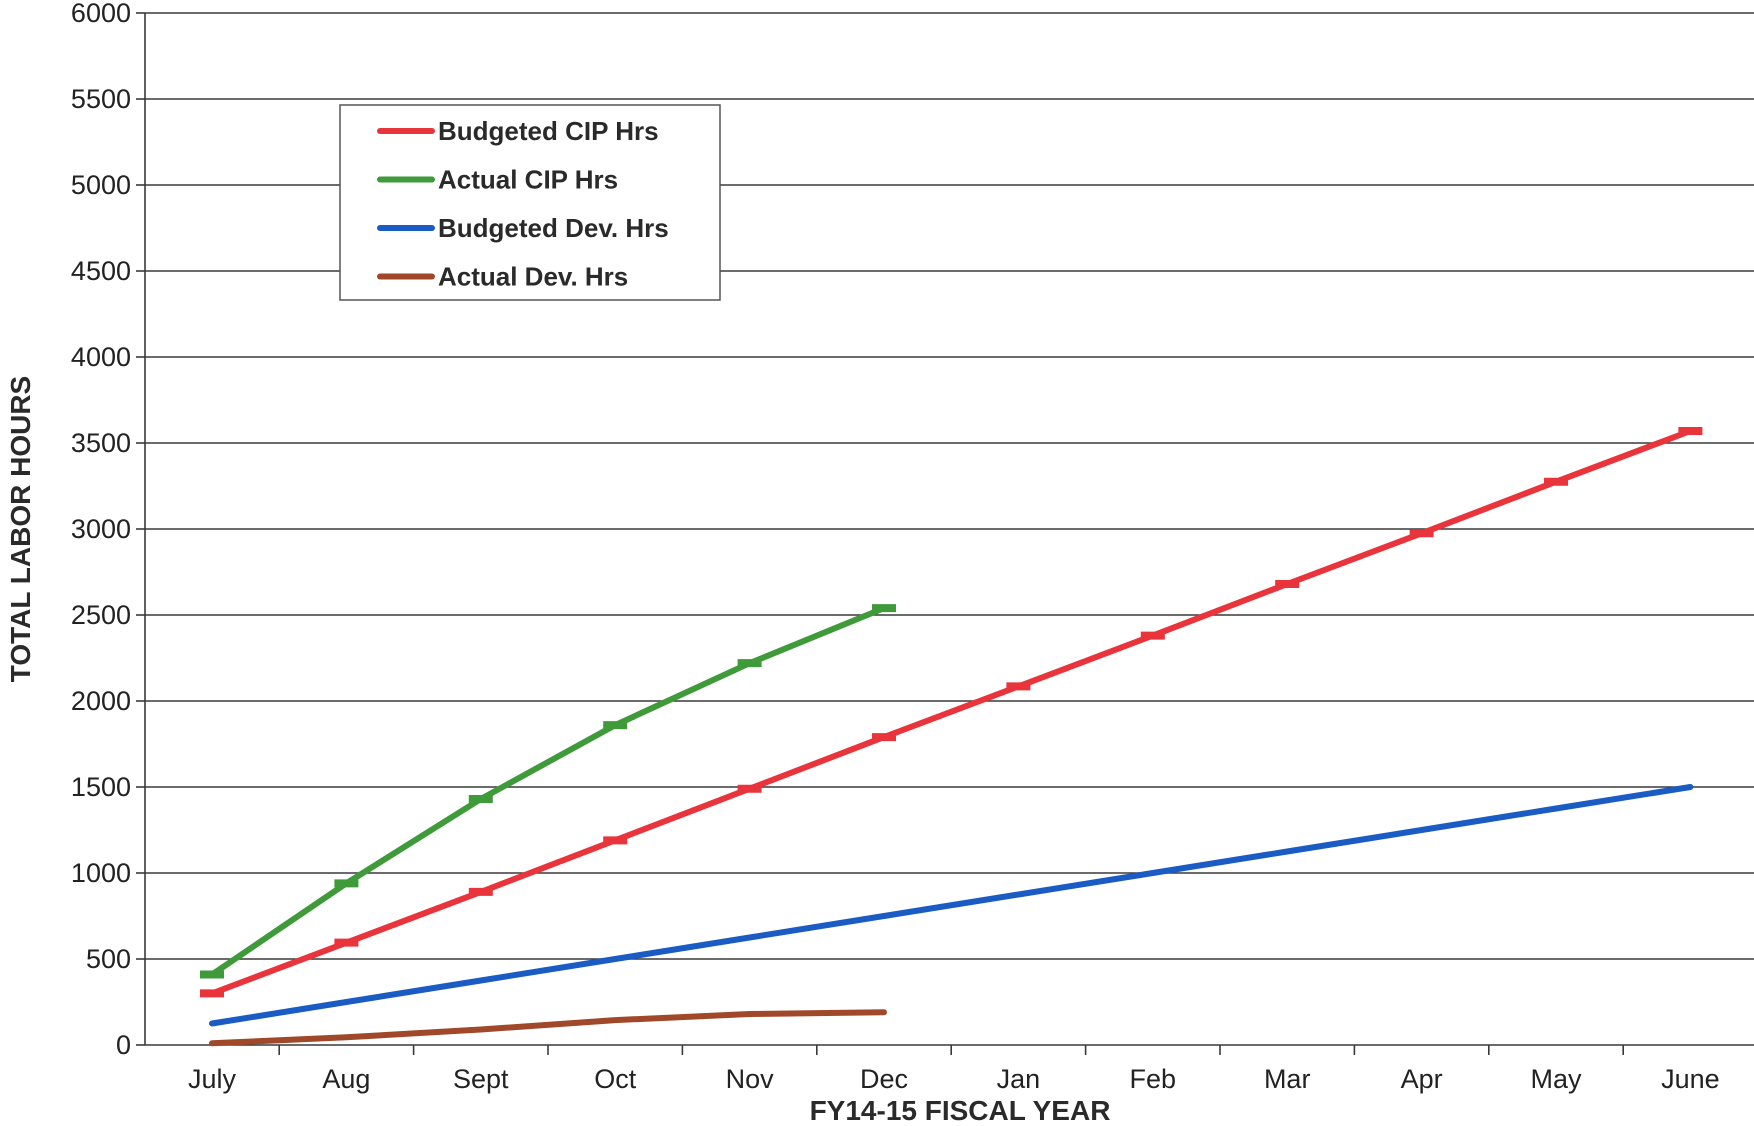 The image size is (1754, 1126). Describe the element at coordinates (101, 615) in the screenshot. I see `y-tick-label: 2500` at that location.